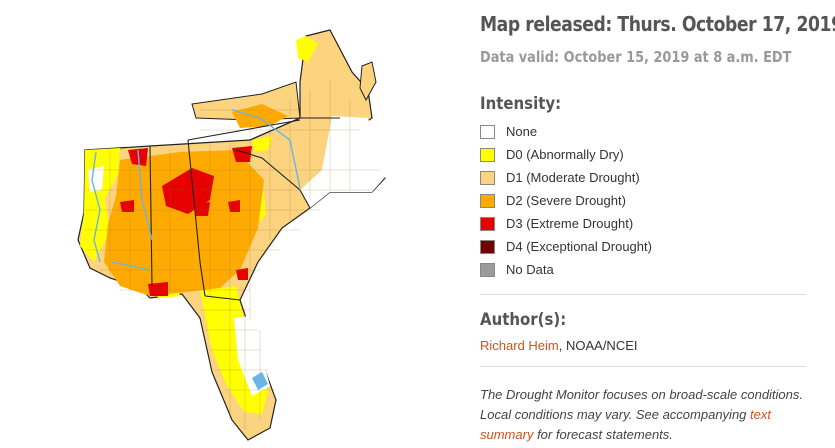 The width and height of the screenshot is (835, 448). I want to click on legend-item: D2 (Severe Drought), so click(566, 200).